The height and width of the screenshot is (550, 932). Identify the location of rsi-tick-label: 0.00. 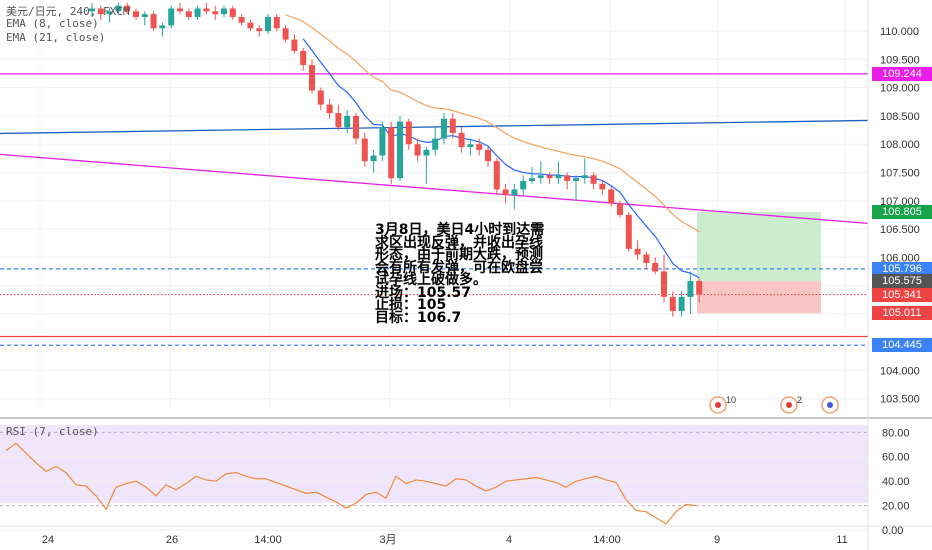
(892, 531).